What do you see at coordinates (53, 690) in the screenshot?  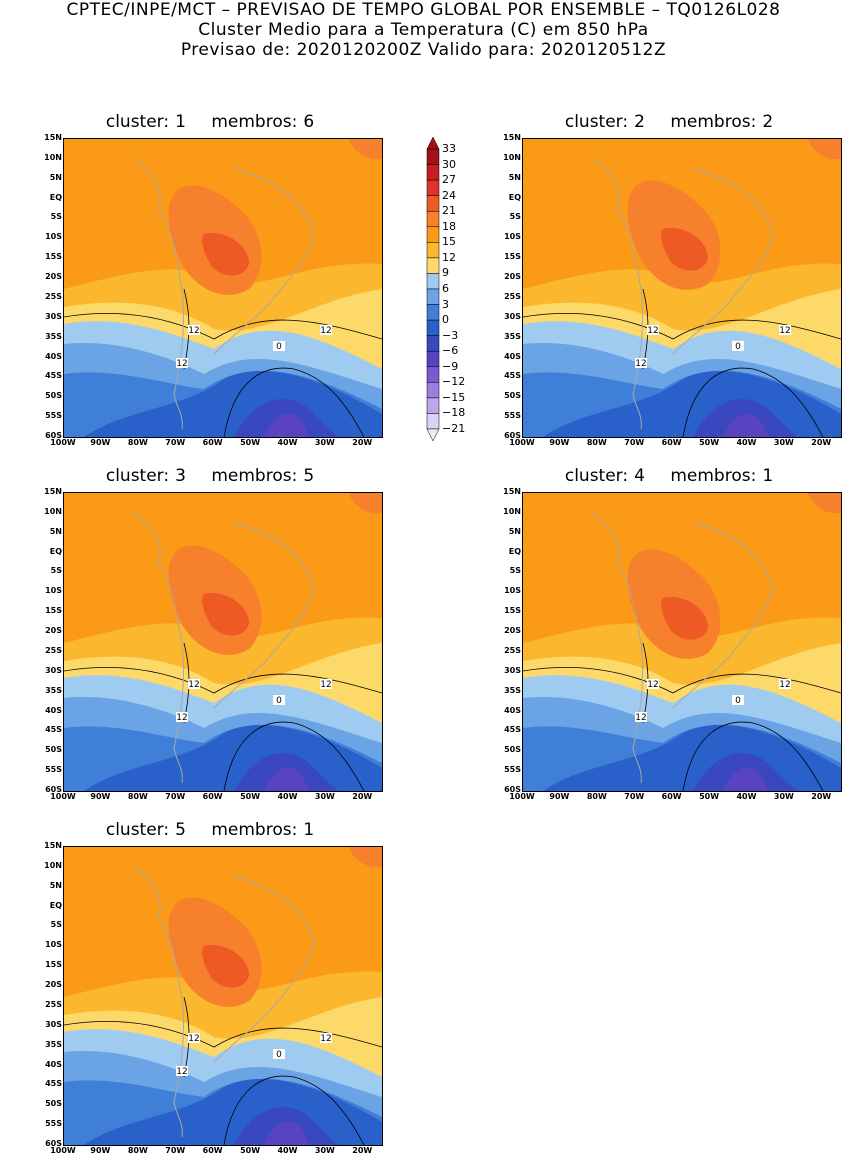 I see `y-tick-label: 35S` at bounding box center [53, 690].